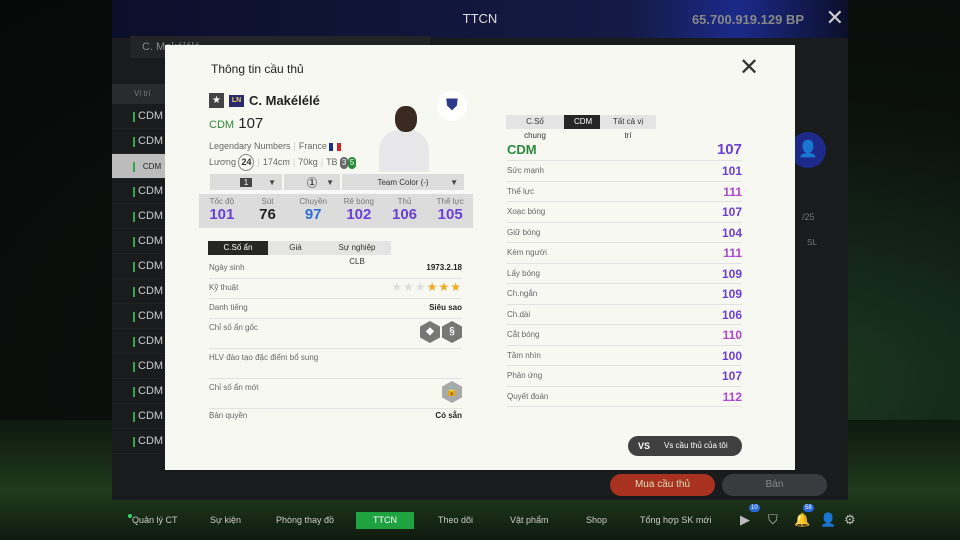 This screenshot has height=540, width=960. What do you see at coordinates (808, 150) in the screenshot?
I see `player-chat-icon: 👤` at bounding box center [808, 150].